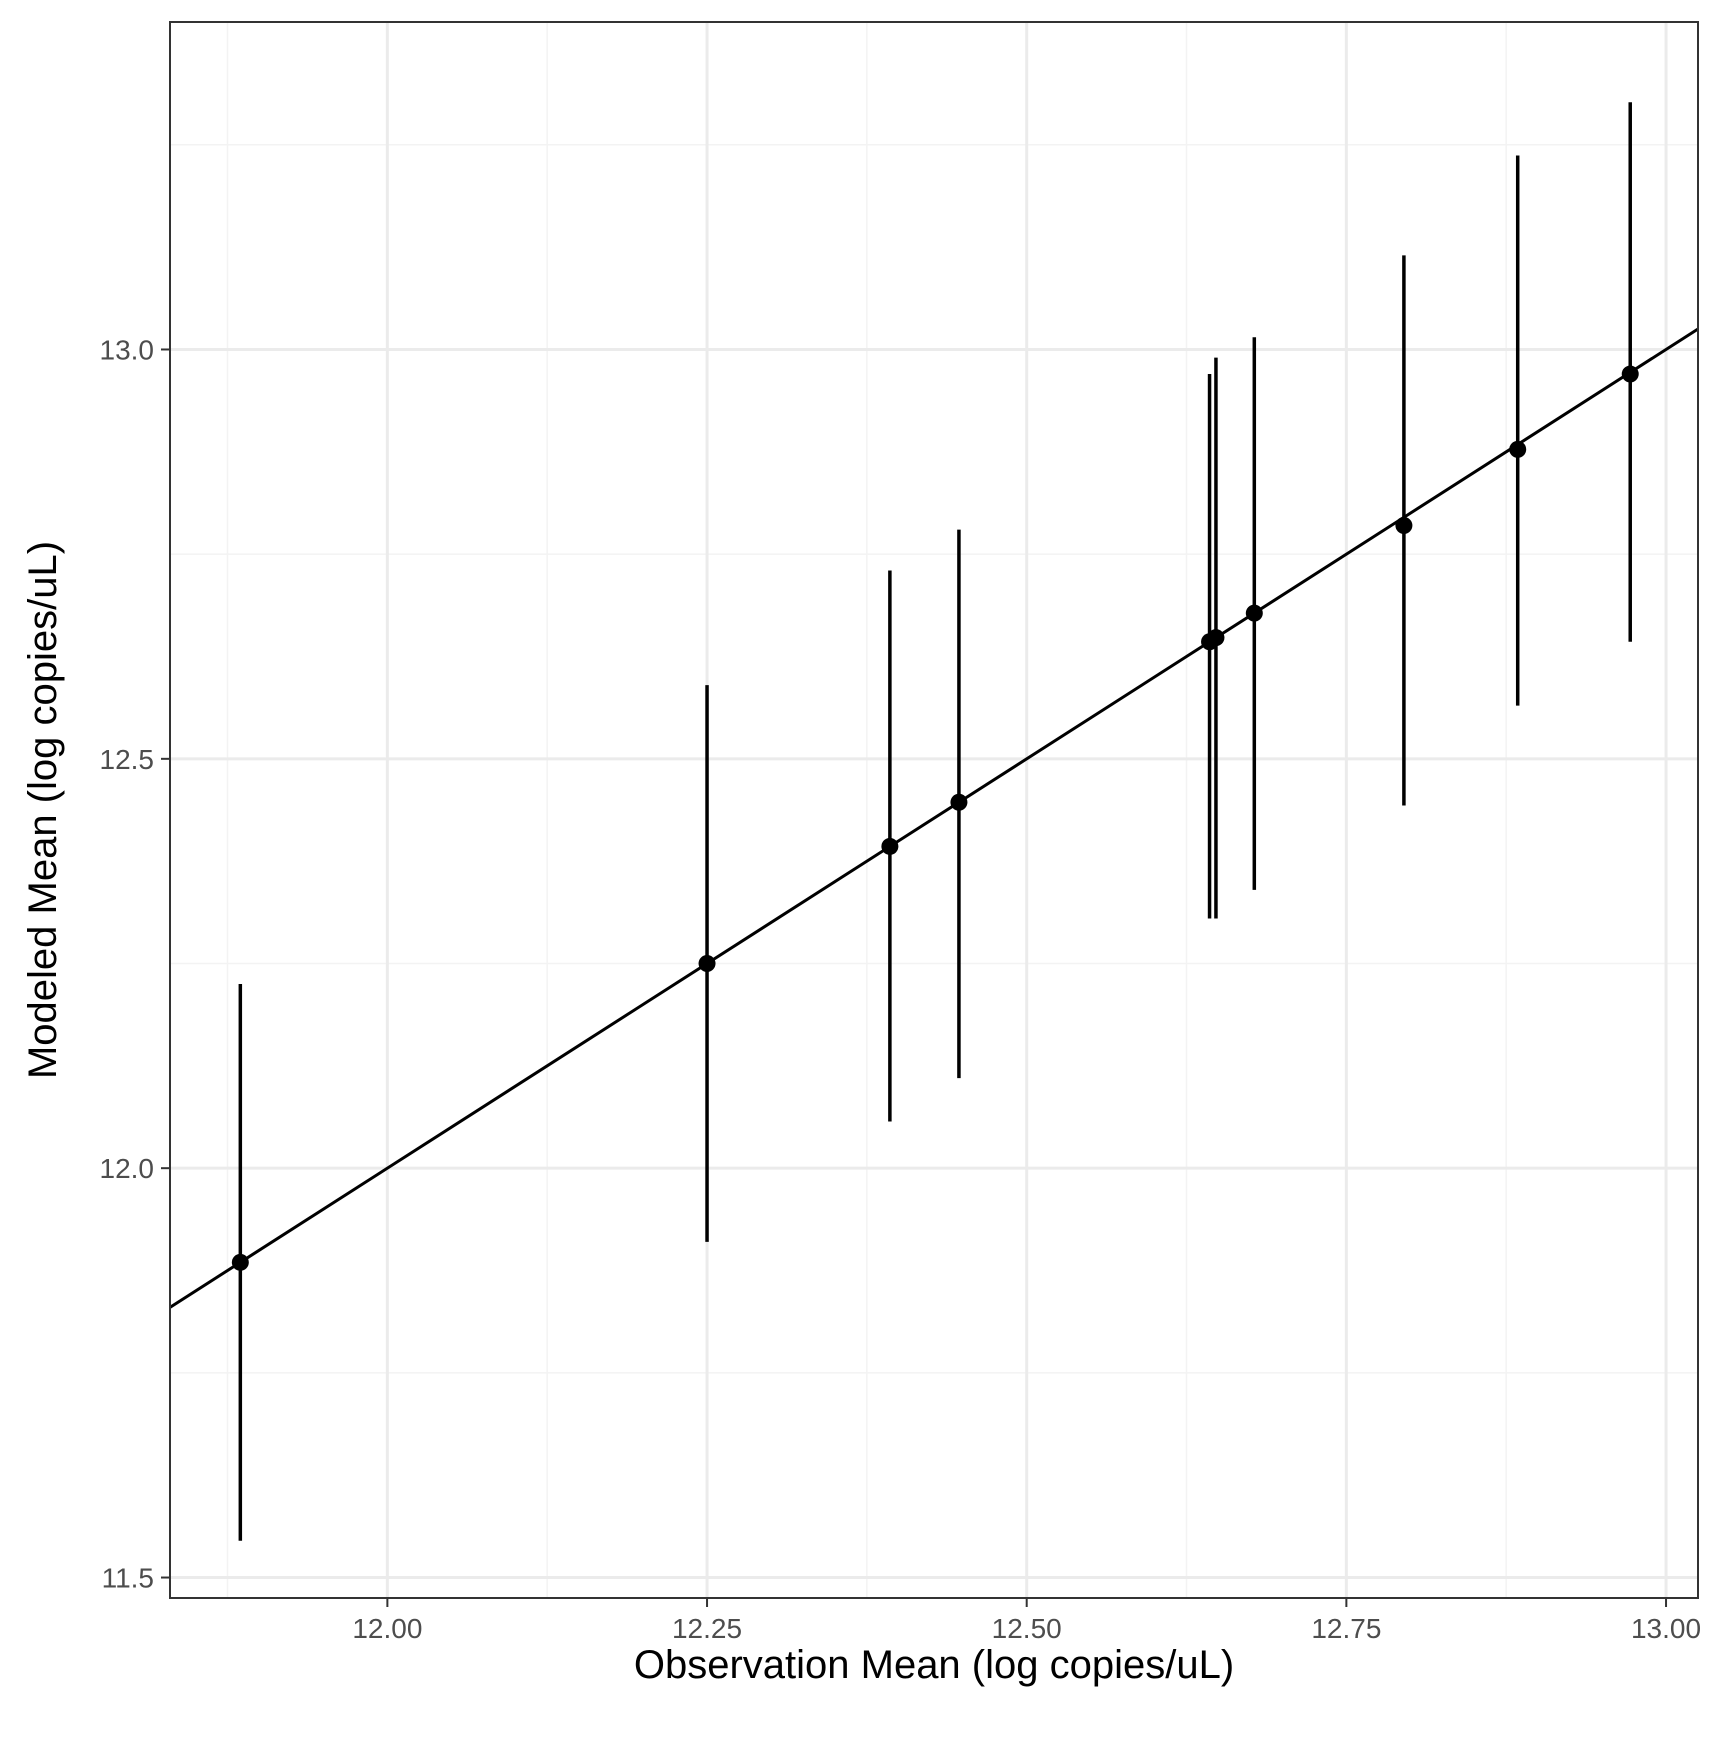 This screenshot has height=1737, width=1724. I want to click on x-tick-label: 12.50, so click(1027, 1628).